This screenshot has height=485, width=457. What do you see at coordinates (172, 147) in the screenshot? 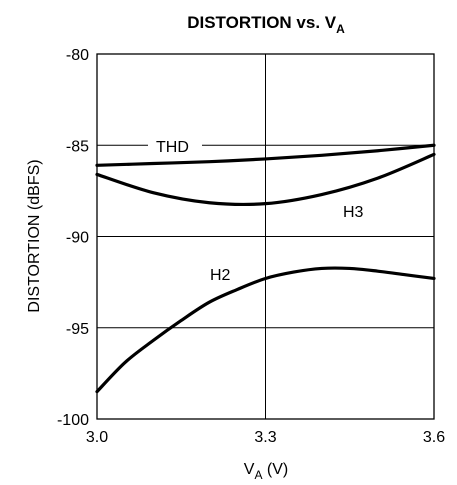
I see `series-label-thd: THD` at bounding box center [172, 147].